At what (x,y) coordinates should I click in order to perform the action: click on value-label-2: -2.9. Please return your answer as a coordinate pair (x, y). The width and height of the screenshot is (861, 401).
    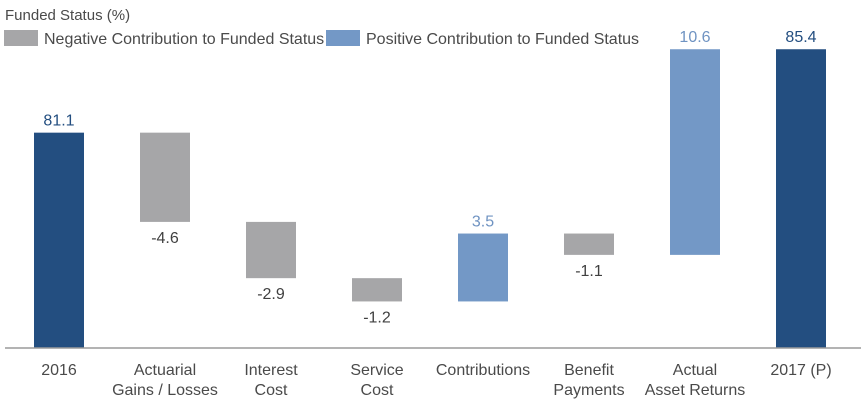
    Looking at the image, I should click on (271, 294).